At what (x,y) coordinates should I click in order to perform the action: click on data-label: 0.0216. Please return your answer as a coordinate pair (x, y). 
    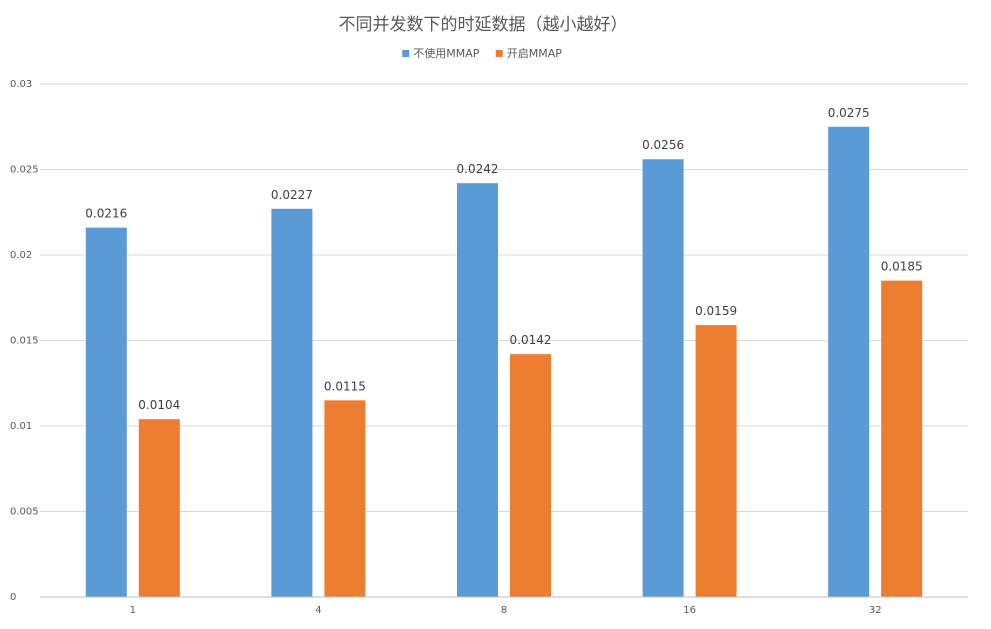
    Looking at the image, I should click on (106, 214).